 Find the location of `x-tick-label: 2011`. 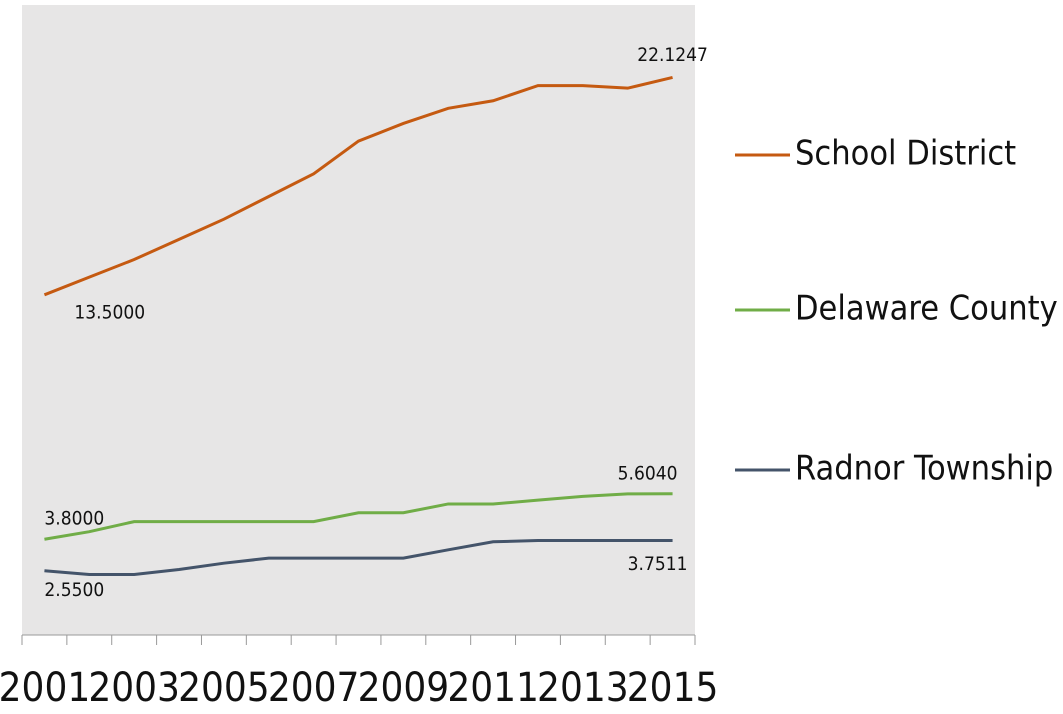

x-tick-label: 2011 is located at coordinates (493, 688).